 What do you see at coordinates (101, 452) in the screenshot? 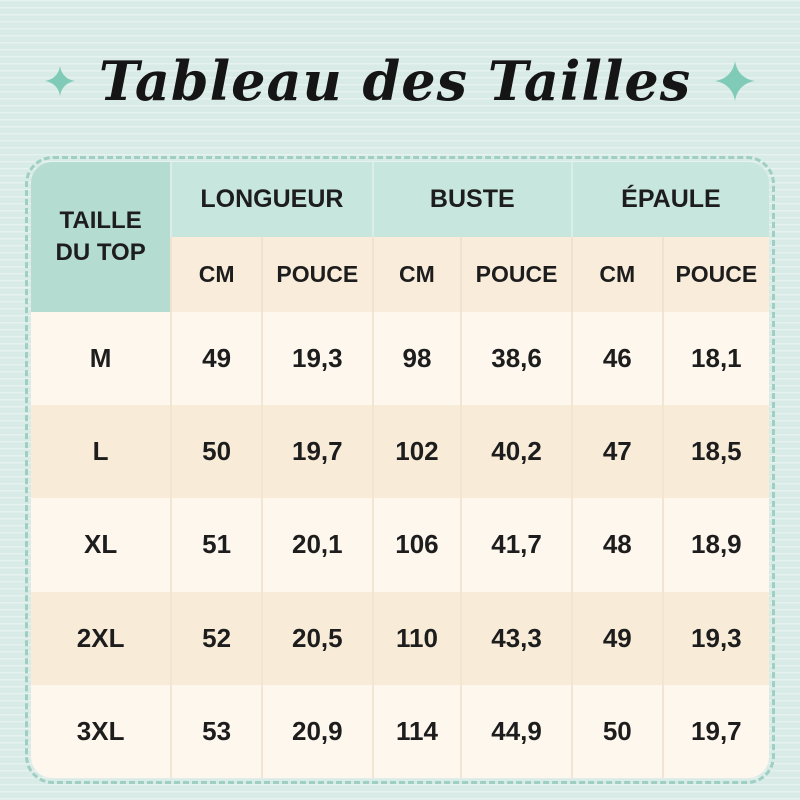
I see `size-cell: L` at bounding box center [101, 452].